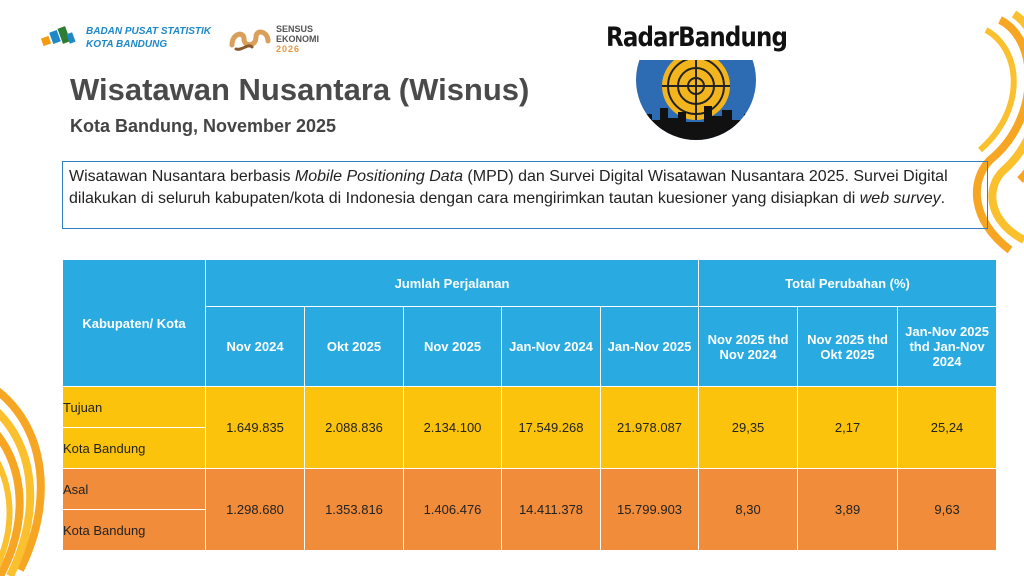  What do you see at coordinates (125, 38) in the screenshot?
I see `bps-logo: BADAN PUSAT STATISTIK KOTA BANDUNG` at bounding box center [125, 38].